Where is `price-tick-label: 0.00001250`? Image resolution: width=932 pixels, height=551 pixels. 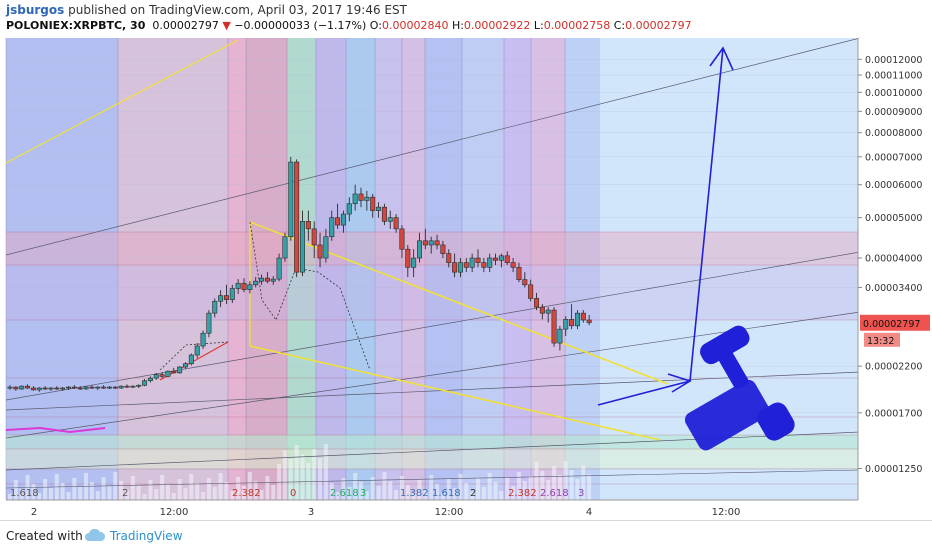
price-tick-label: 0.00001250 is located at coordinates (893, 469).